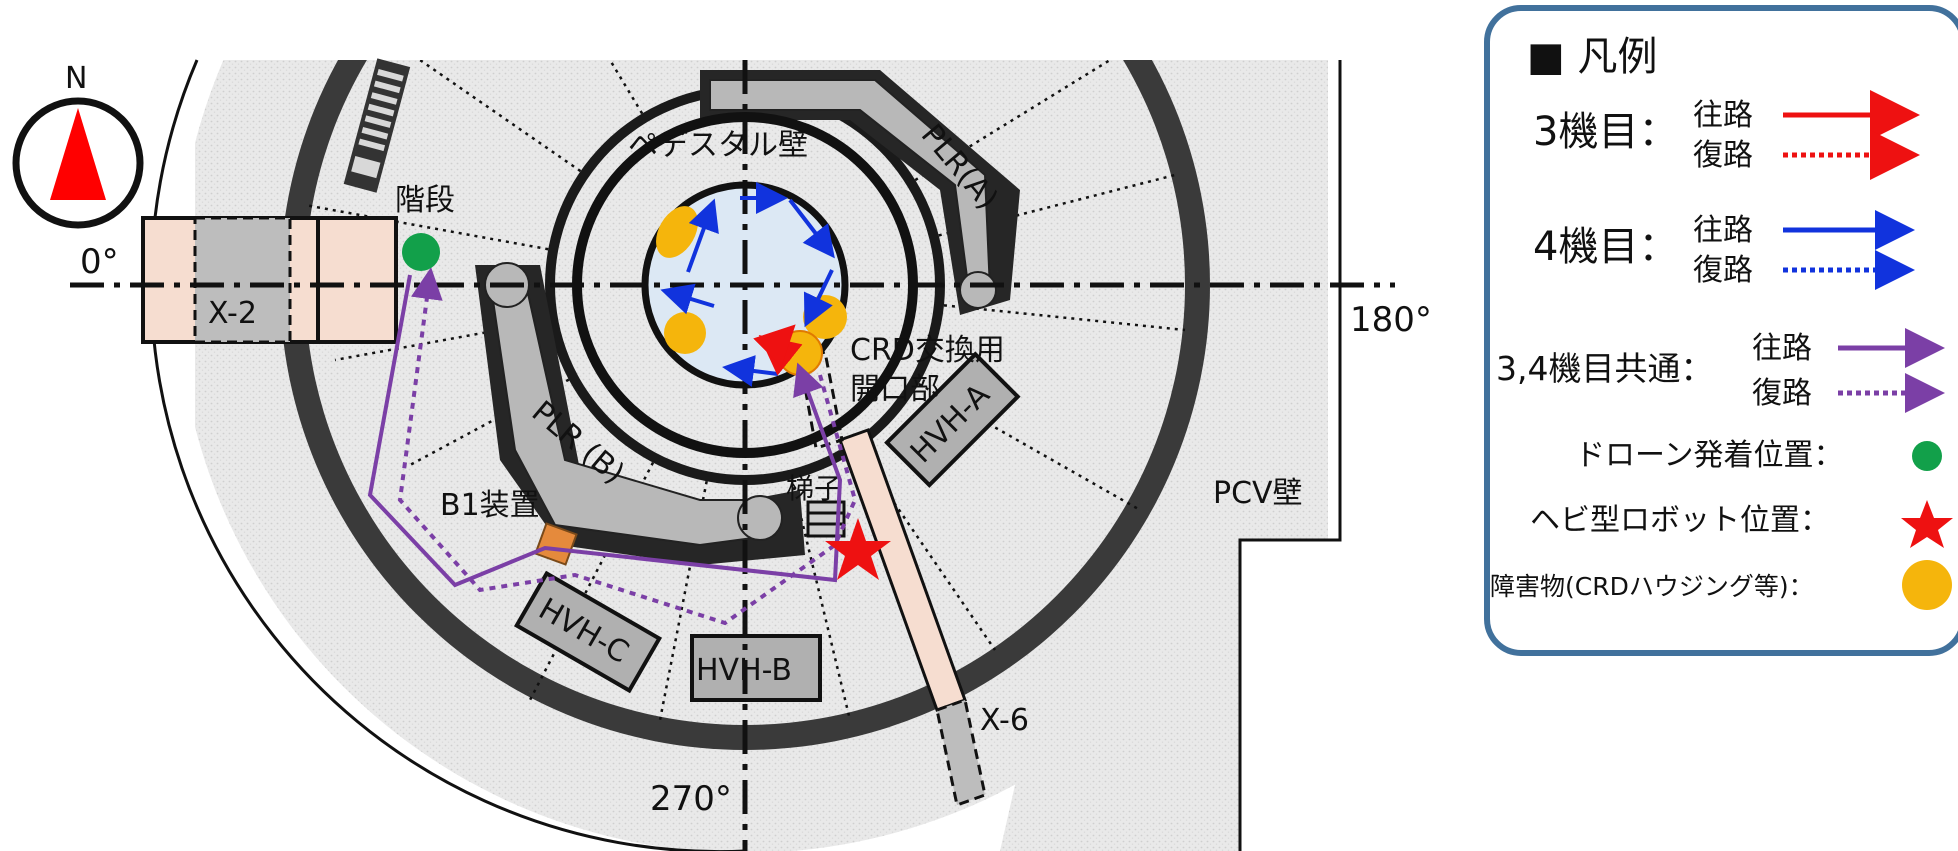 The height and width of the screenshot is (851, 1958). I want to click on angle-180: 180°, so click(1391, 320).